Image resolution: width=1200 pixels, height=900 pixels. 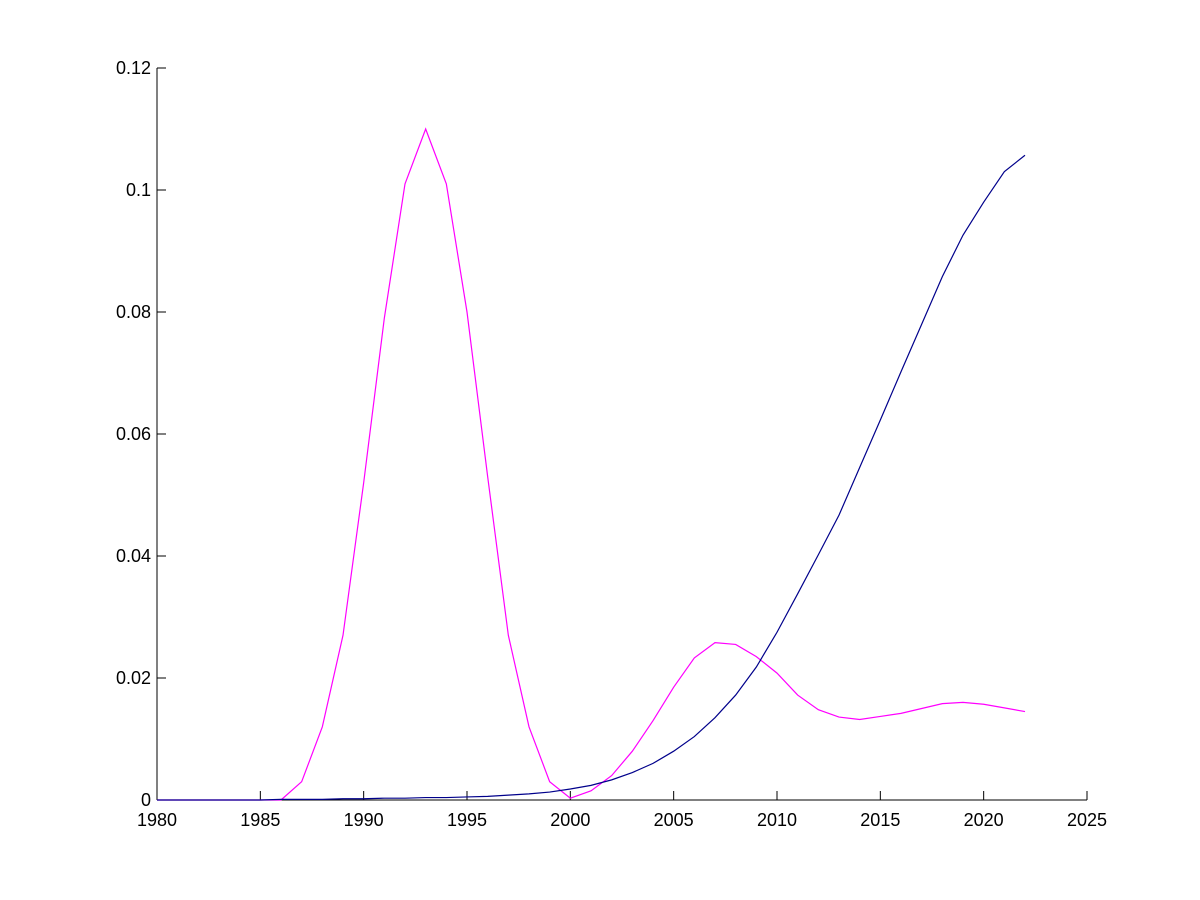 What do you see at coordinates (364, 820) in the screenshot?
I see `x-tick-label: 1990` at bounding box center [364, 820].